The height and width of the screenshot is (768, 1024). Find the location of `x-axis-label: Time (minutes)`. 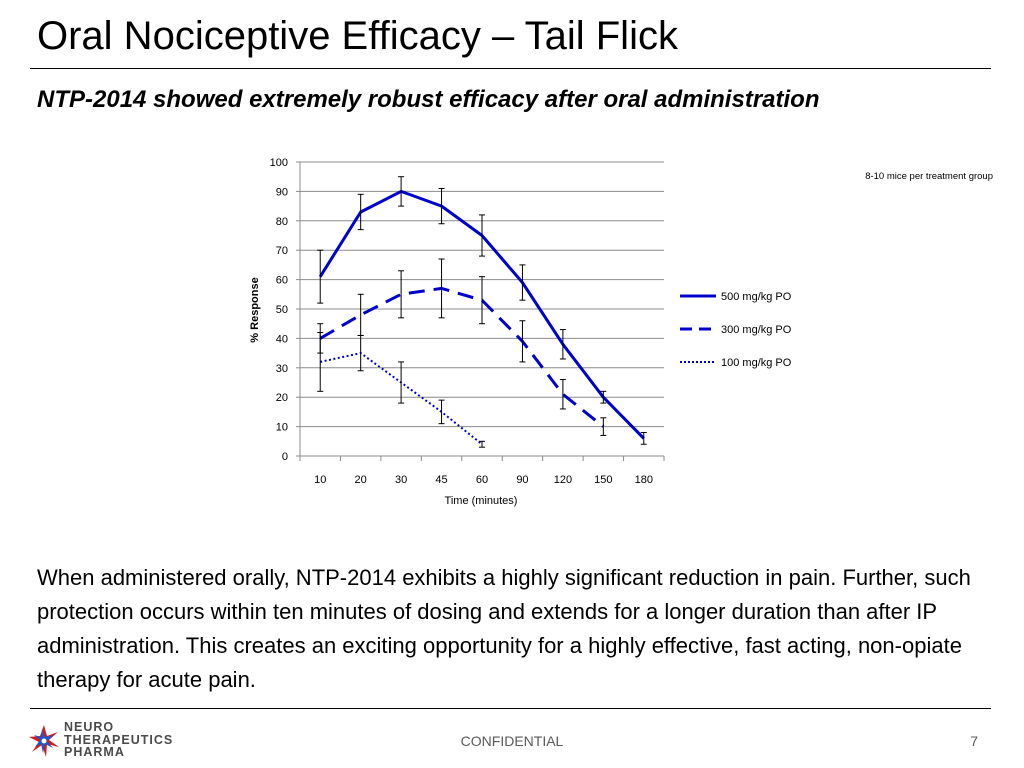

x-axis-label: Time (minutes) is located at coordinates (481, 501).